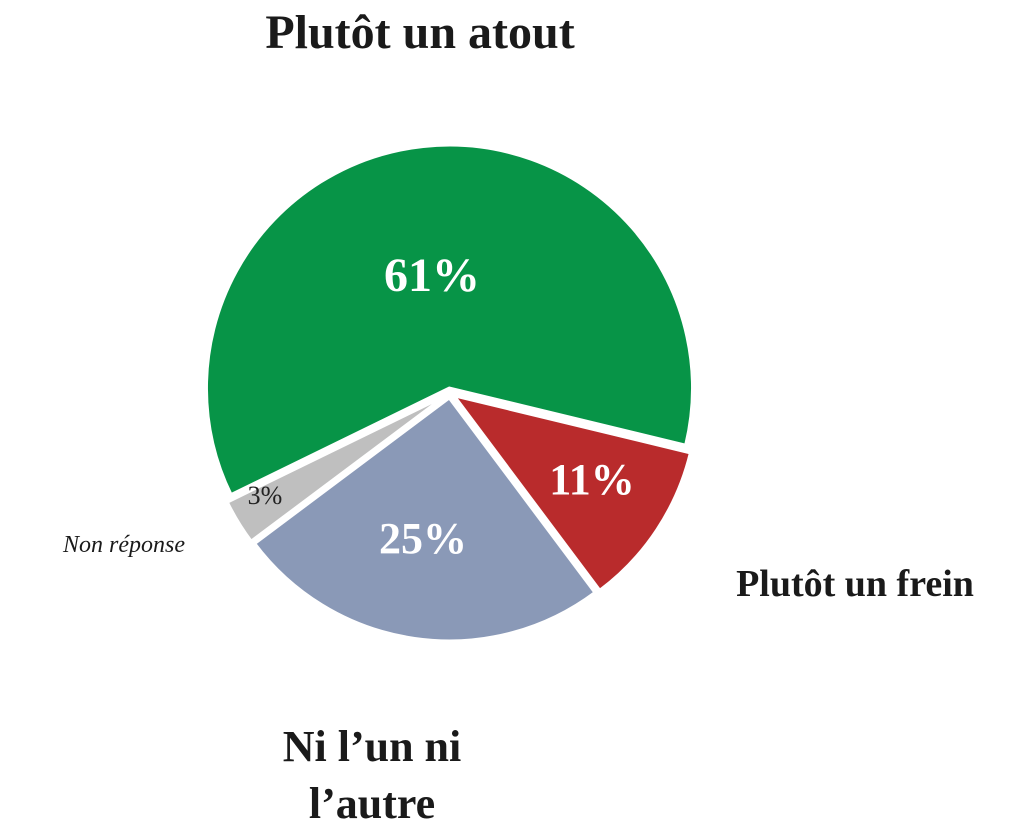  I want to click on category-label: Ni l’un ni l’autre, so click(372, 775).